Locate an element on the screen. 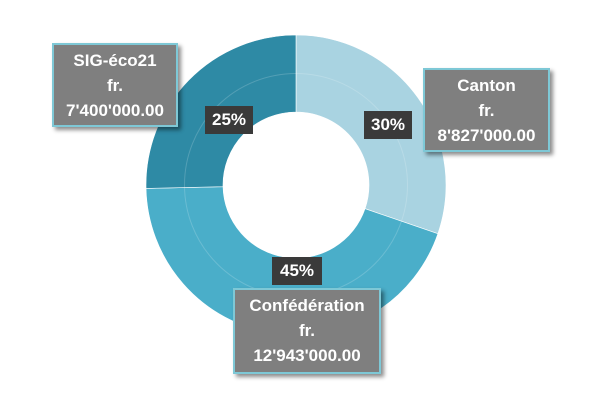  callout-canton-amount: 8'827'000.00 is located at coordinates (486, 135).